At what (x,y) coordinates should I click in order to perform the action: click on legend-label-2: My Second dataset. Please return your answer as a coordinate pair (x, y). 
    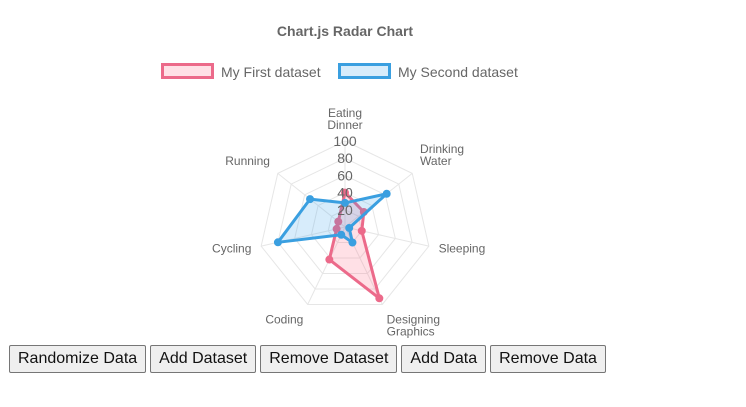
    Looking at the image, I should click on (458, 72).